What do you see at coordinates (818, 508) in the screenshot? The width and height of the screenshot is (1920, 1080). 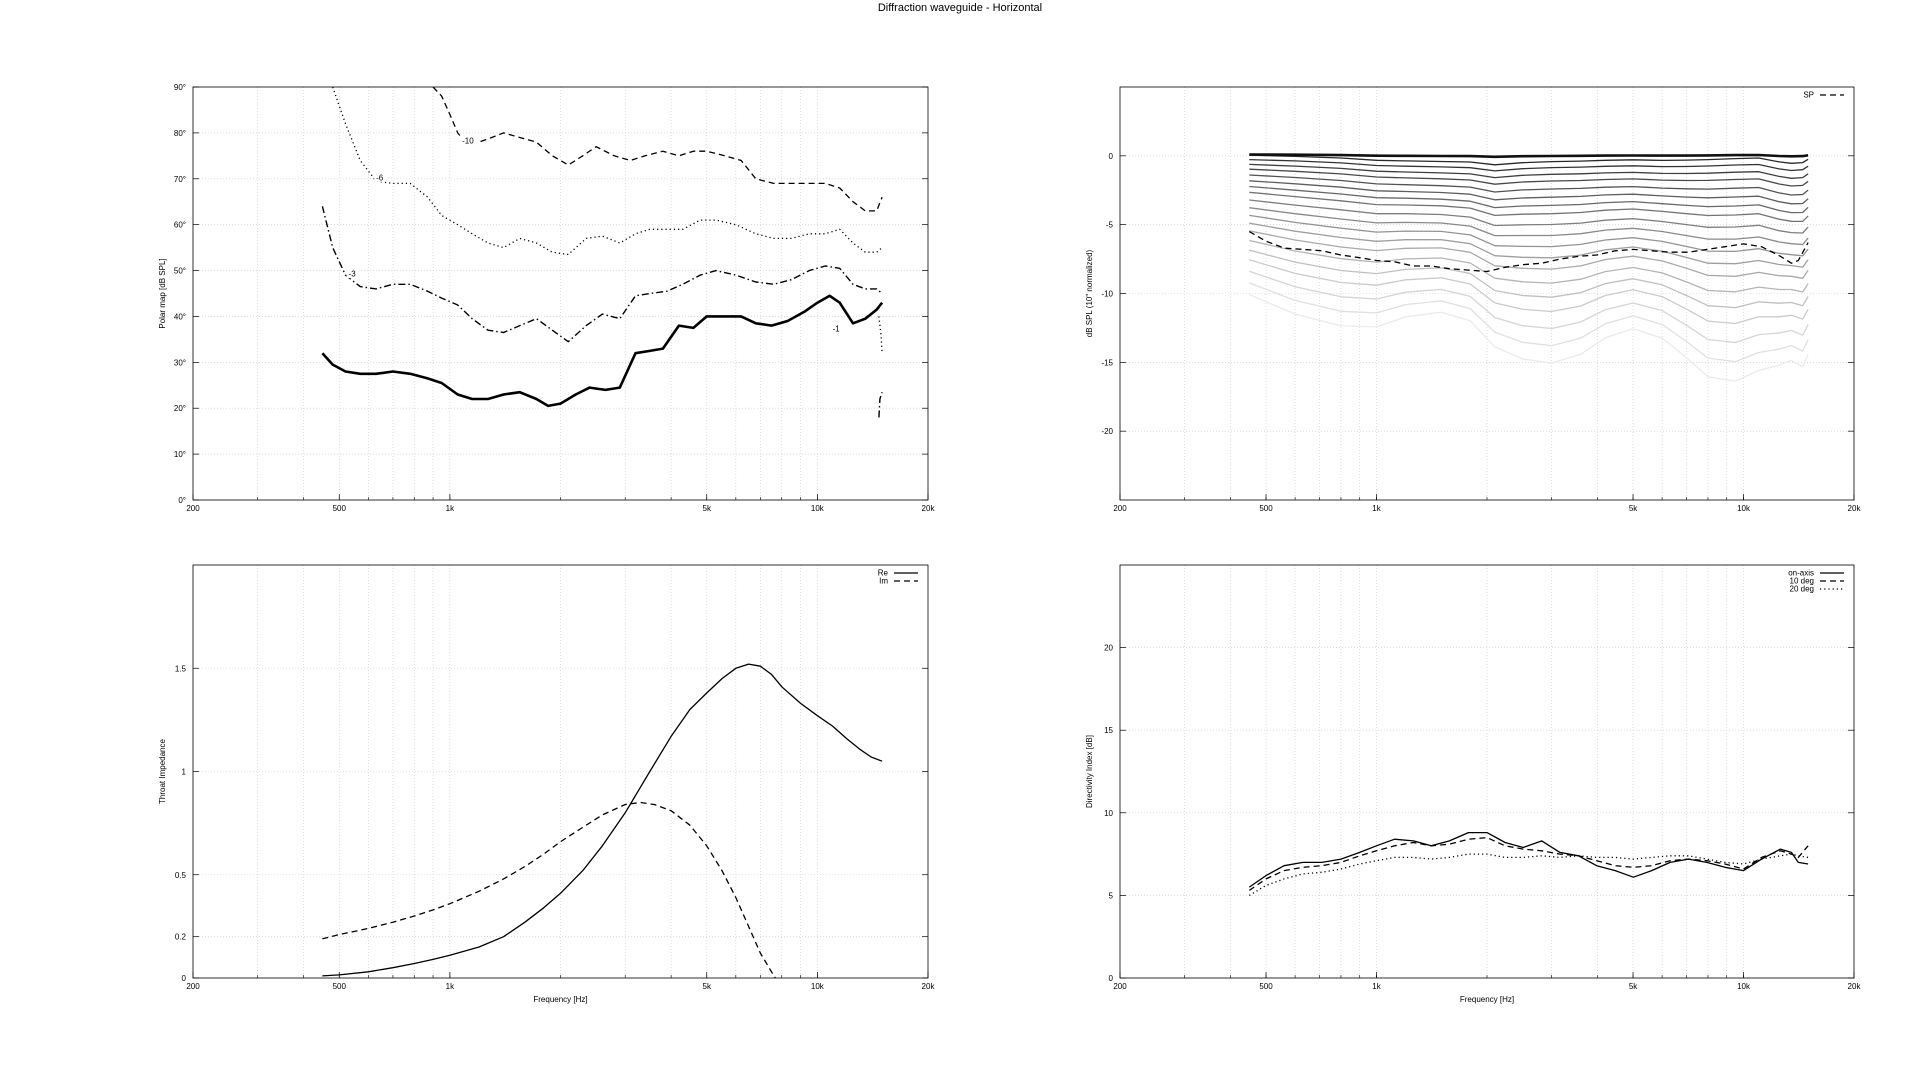 I see `polar-xtick-label: 10k` at bounding box center [818, 508].